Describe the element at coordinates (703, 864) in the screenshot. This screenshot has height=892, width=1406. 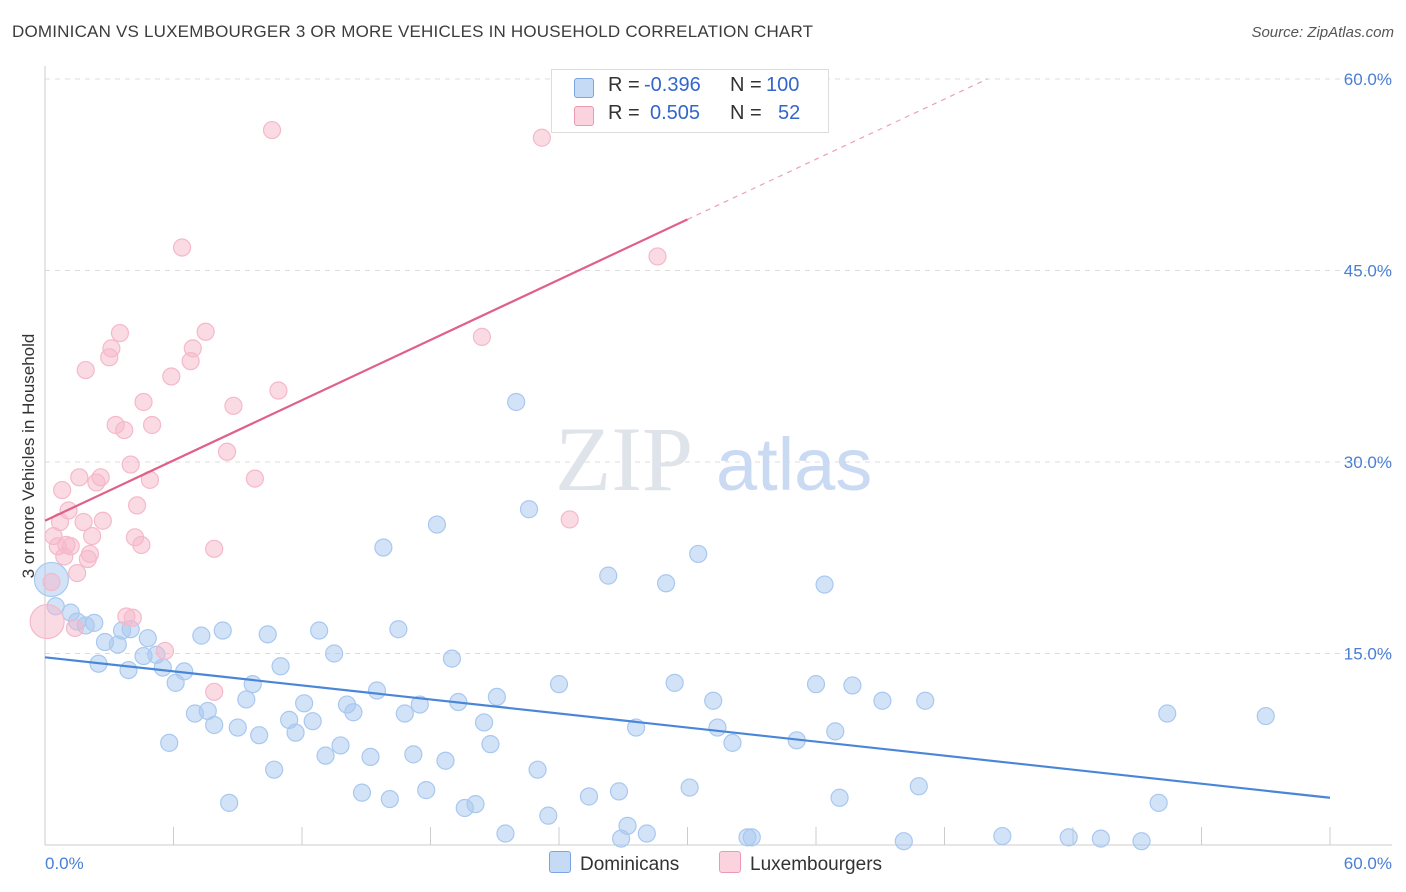
I see `series-legend: Dominicans Luxembourgers` at that location.